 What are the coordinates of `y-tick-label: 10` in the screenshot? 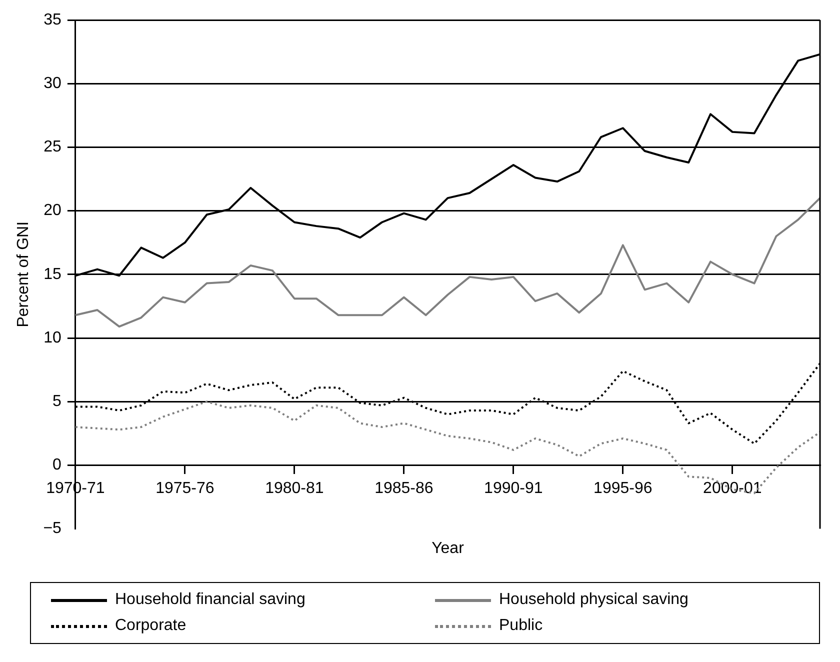 It's located at (53, 337).